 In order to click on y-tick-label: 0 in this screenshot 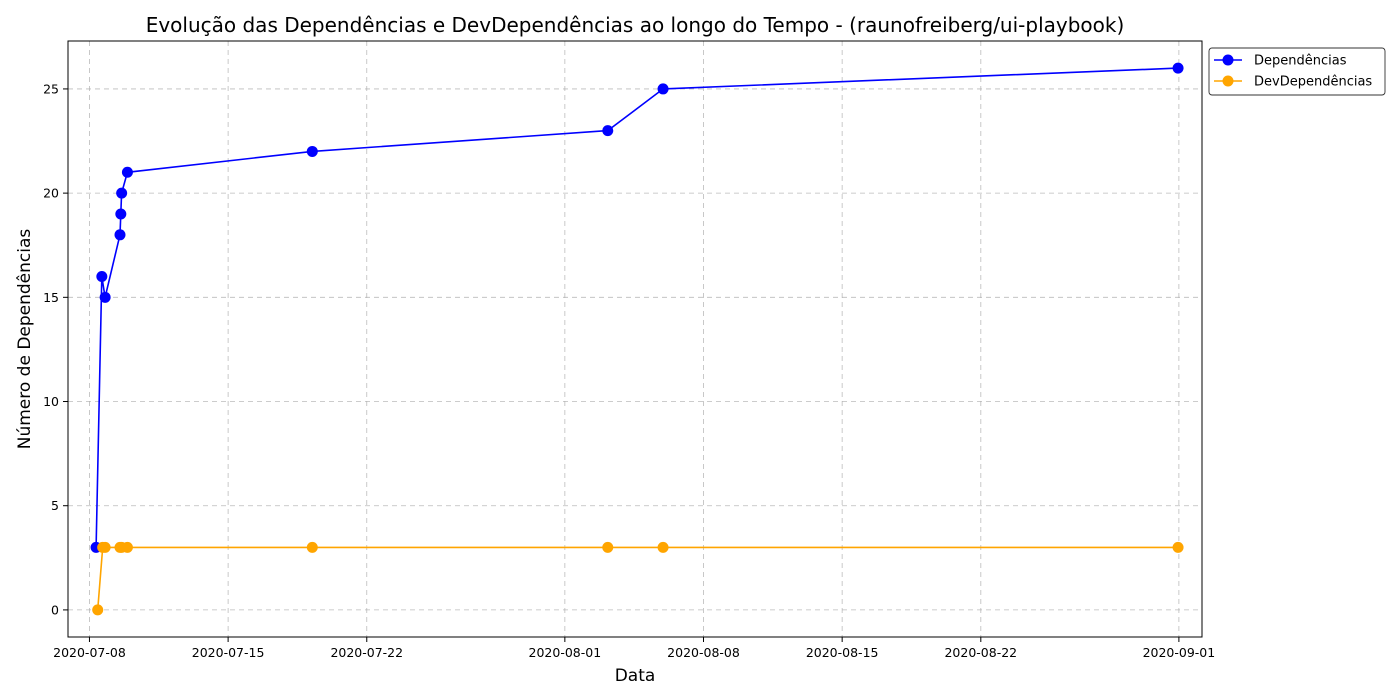, I will do `click(55, 609)`.